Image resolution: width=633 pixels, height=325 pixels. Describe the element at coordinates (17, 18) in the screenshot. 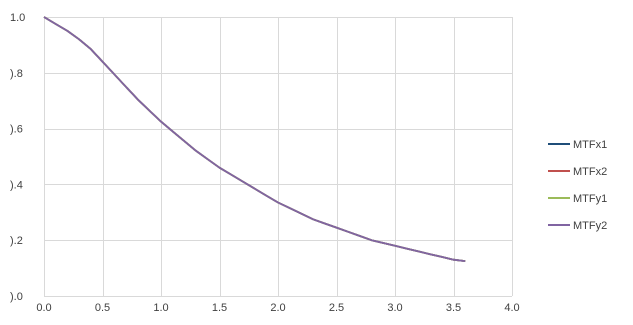

I see `y-tick-label: 1.0` at that location.